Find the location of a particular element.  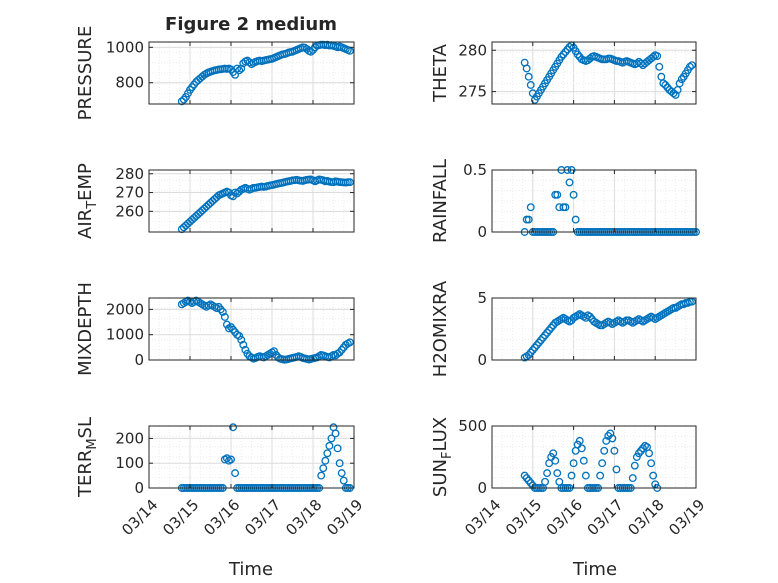

y-axis-label-main: THETA is located at coordinates (440, 73).